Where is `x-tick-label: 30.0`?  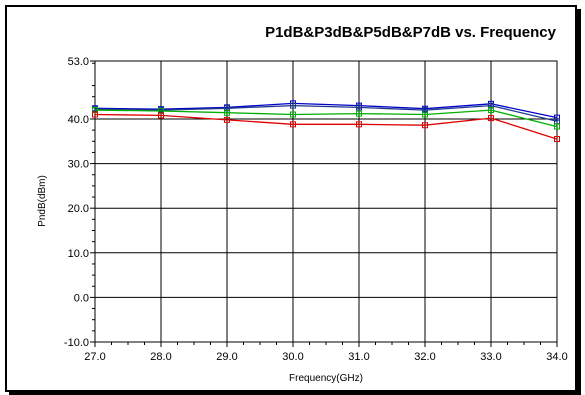
x-tick-label: 30.0 is located at coordinates (292, 357).